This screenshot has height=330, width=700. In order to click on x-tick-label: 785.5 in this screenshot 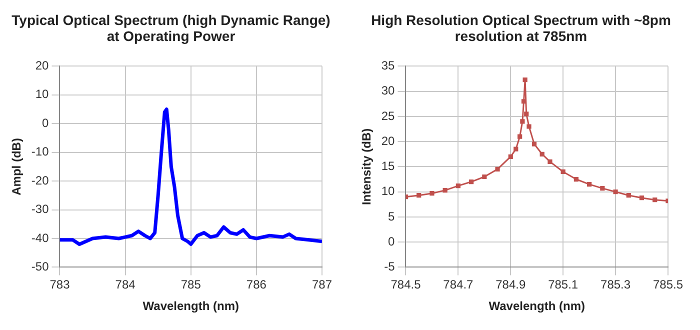, I will do `click(668, 285)`.